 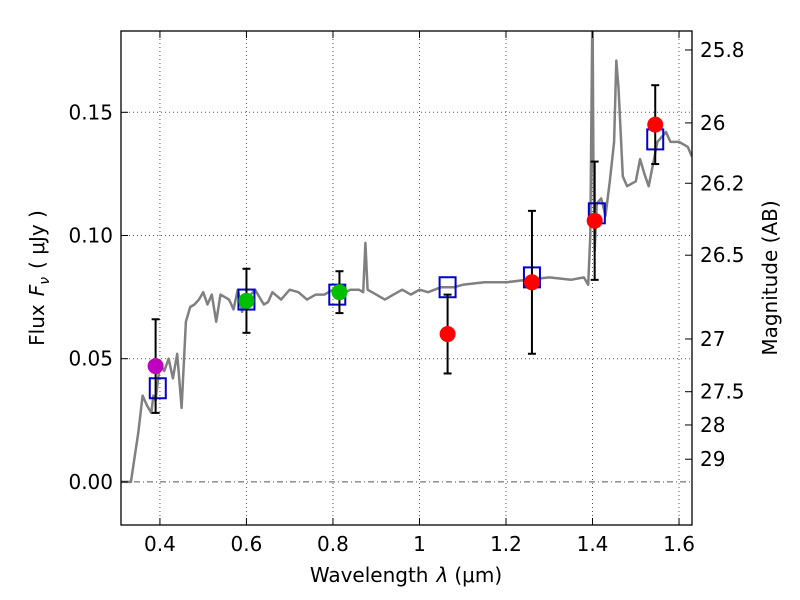 I want to click on y-axis-title-subscript: ν, so click(x=45, y=281).